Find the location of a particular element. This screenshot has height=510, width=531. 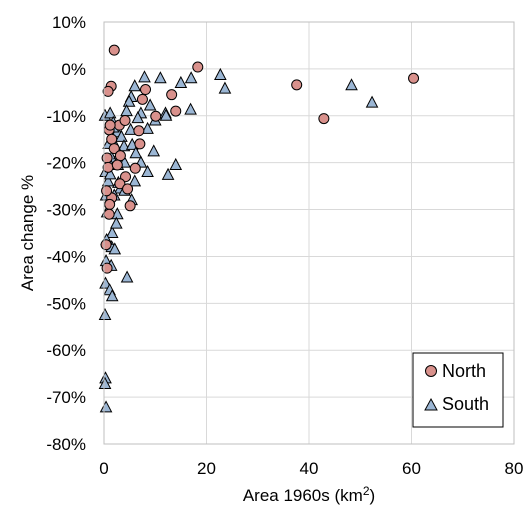

y-tick-label: 10% is located at coordinates (69, 22).